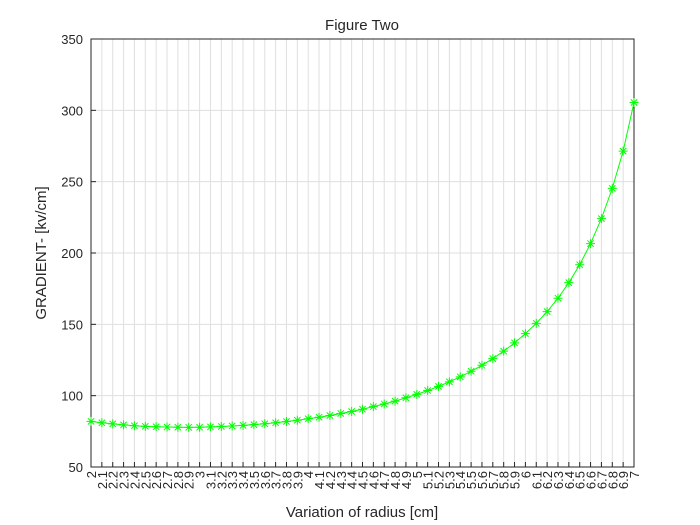 The height and width of the screenshot is (525, 700). What do you see at coordinates (439, 480) in the screenshot?
I see `x-tick-label: 5.2` at bounding box center [439, 480].